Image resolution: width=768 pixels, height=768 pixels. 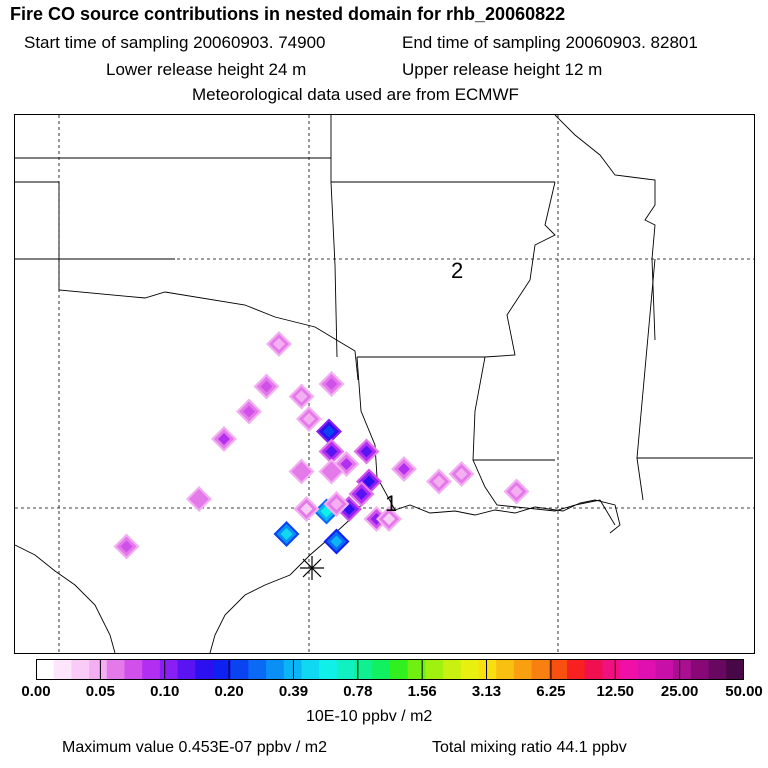 What do you see at coordinates (550, 42) in the screenshot?
I see `sampling-end-time: End time of sampling 20060903. 82801` at bounding box center [550, 42].